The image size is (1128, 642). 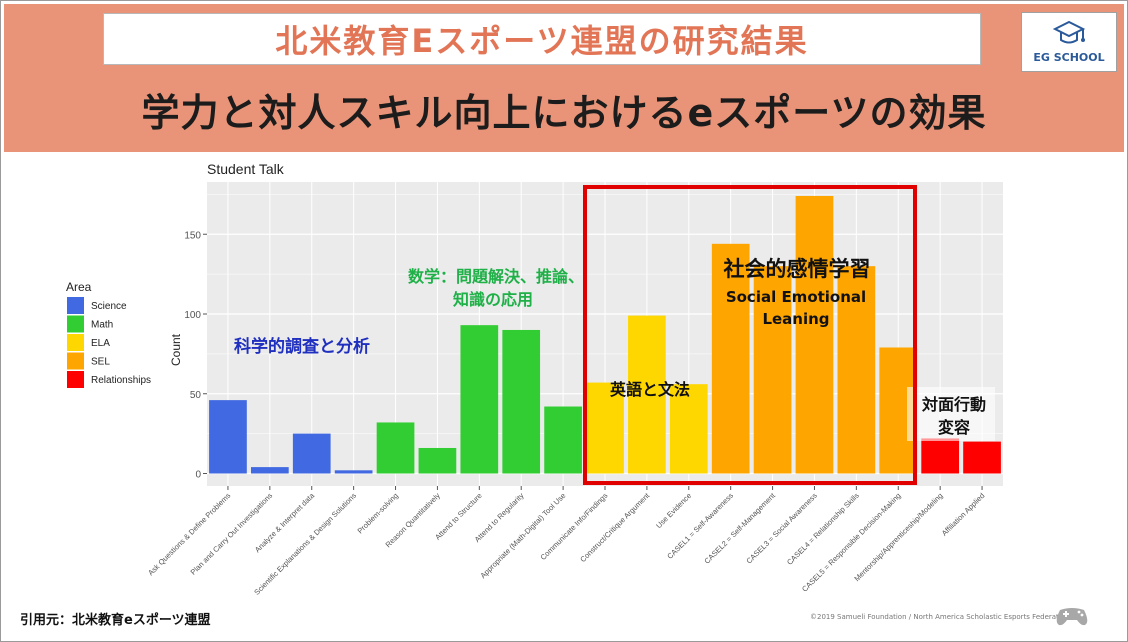 What do you see at coordinates (739, 527) in the screenshot?
I see `x-tick-label: CASEL2 = Self-Management` at bounding box center [739, 527].